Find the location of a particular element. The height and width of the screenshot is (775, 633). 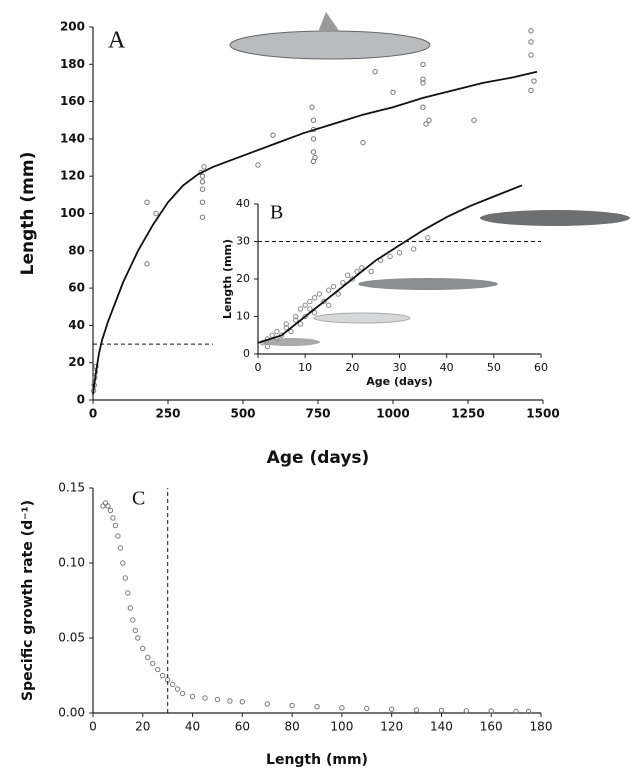

x-tick-label: 10 is located at coordinates (305, 367).